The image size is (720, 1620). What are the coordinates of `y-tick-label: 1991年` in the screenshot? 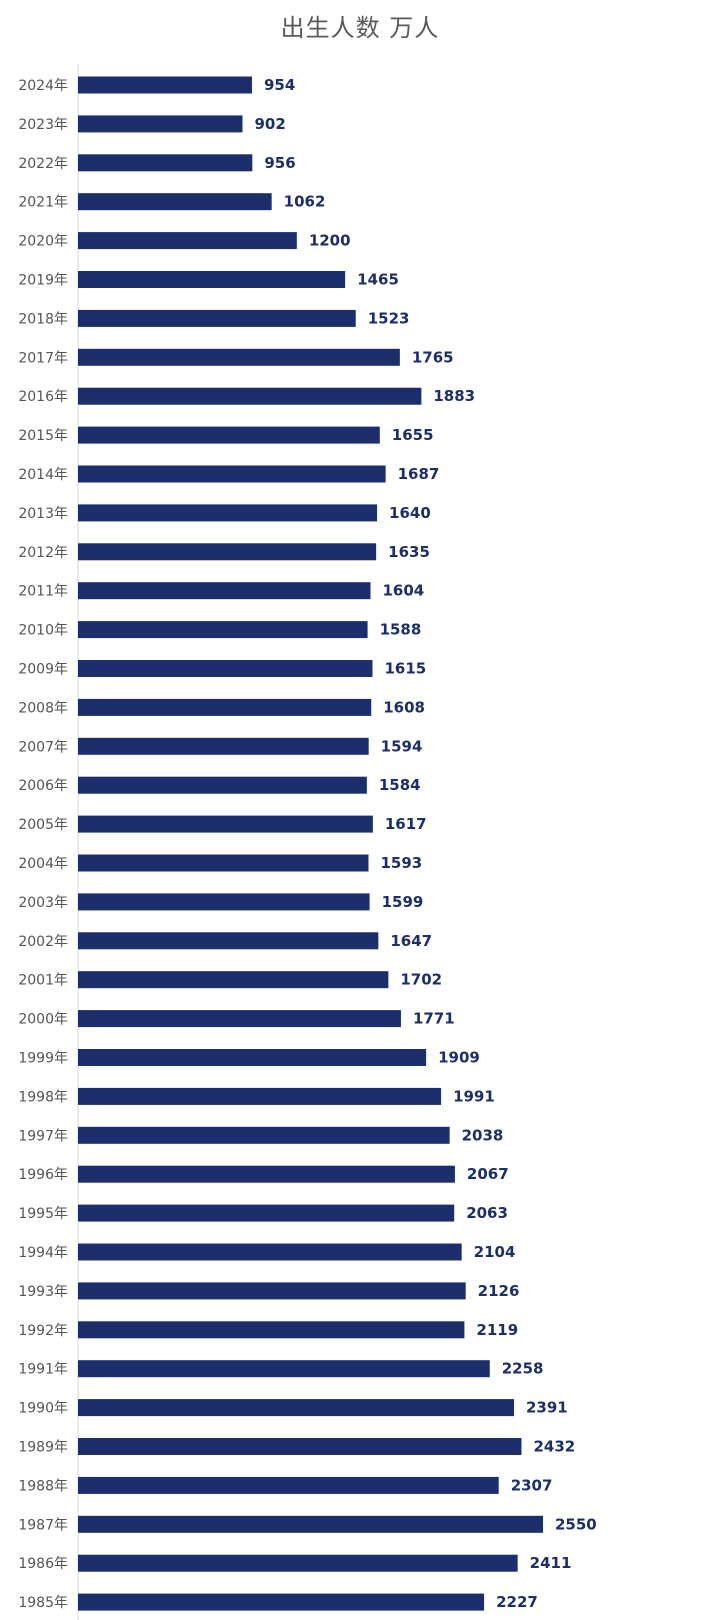 It's located at (43, 1370).